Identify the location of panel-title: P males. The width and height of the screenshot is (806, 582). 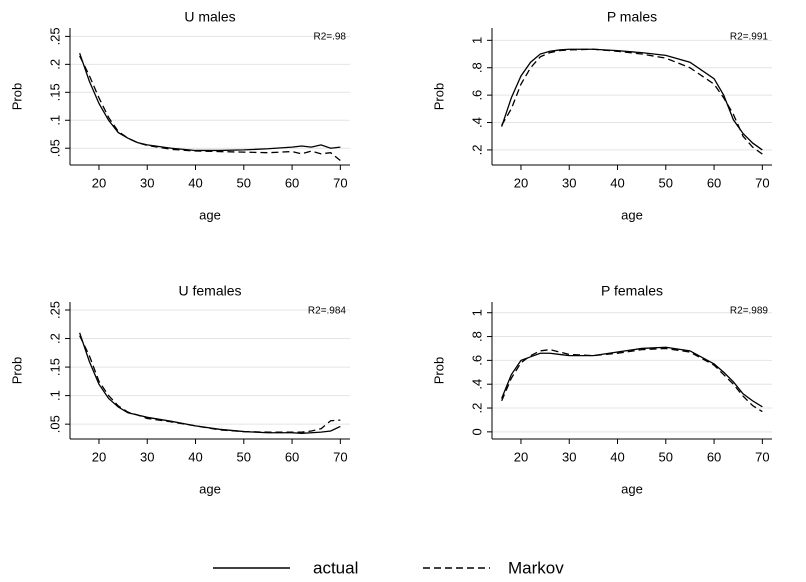
(632, 17).